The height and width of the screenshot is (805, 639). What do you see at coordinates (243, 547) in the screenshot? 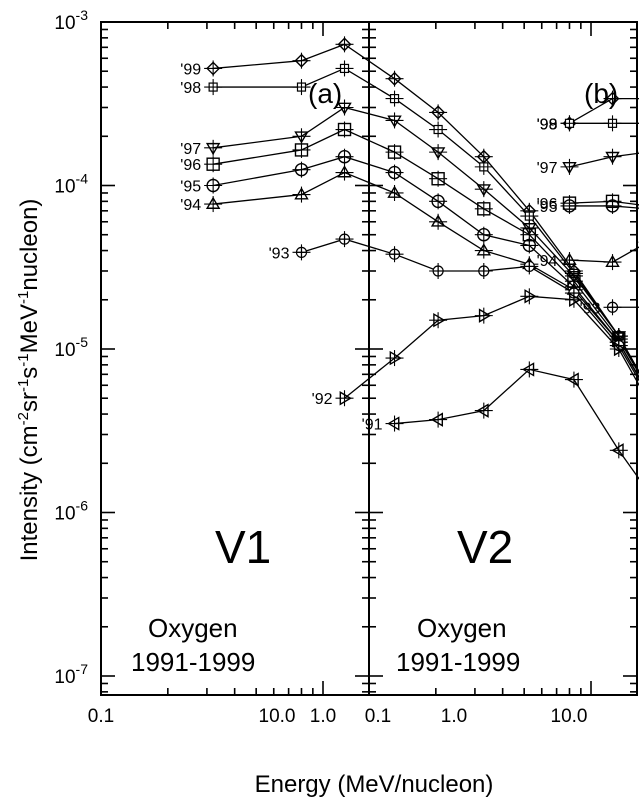
I see `panel-a-spacecraft-label: V1` at bounding box center [243, 547].